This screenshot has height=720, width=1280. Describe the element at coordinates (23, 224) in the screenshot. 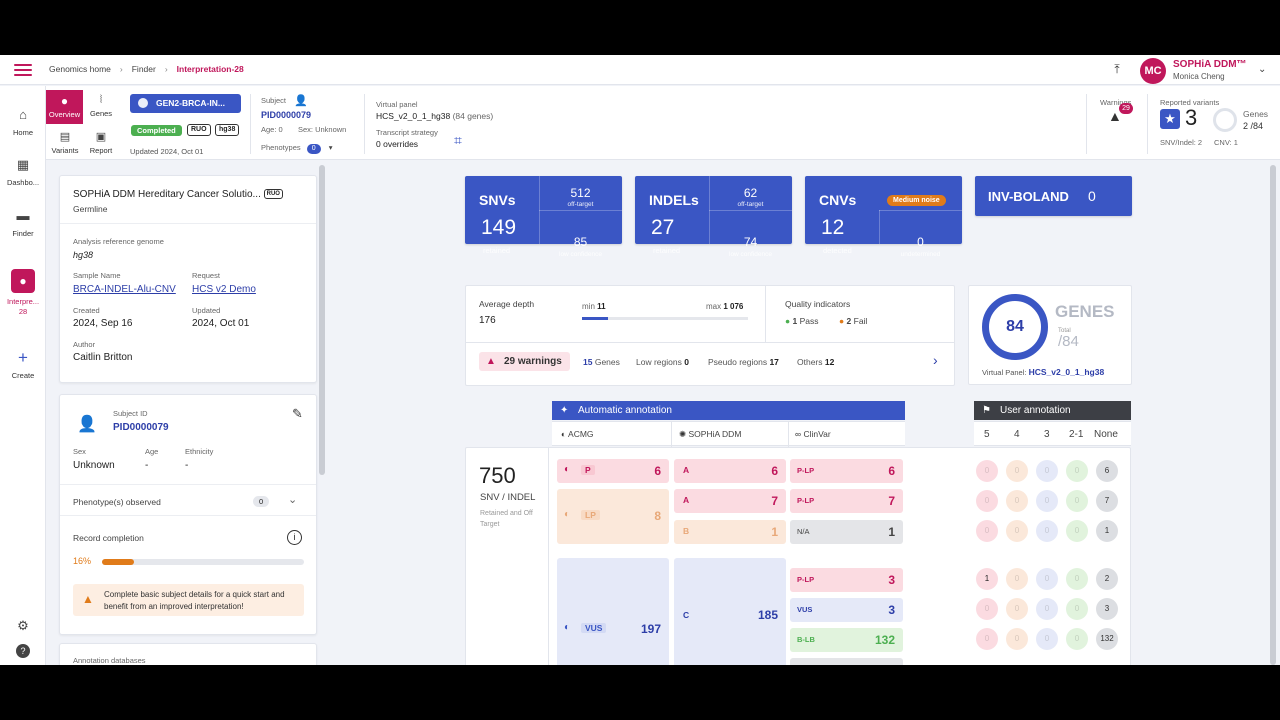

I see `nav-finder: ▬ Finder` at that location.